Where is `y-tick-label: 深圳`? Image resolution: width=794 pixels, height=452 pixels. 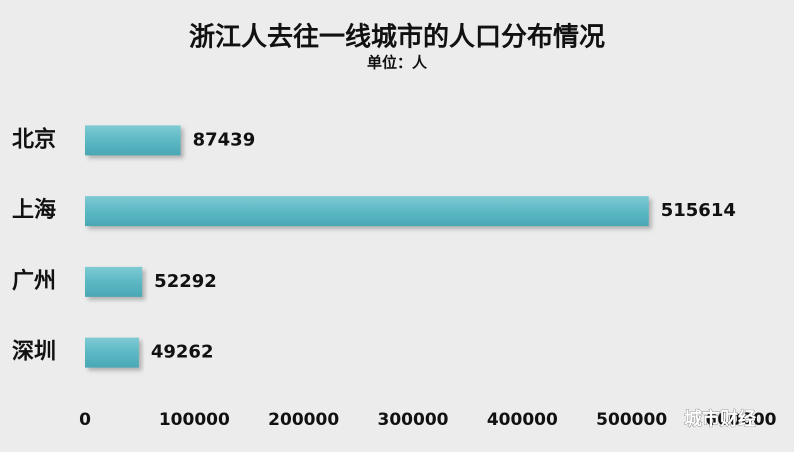
y-tick-label: 深圳 is located at coordinates (34, 352).